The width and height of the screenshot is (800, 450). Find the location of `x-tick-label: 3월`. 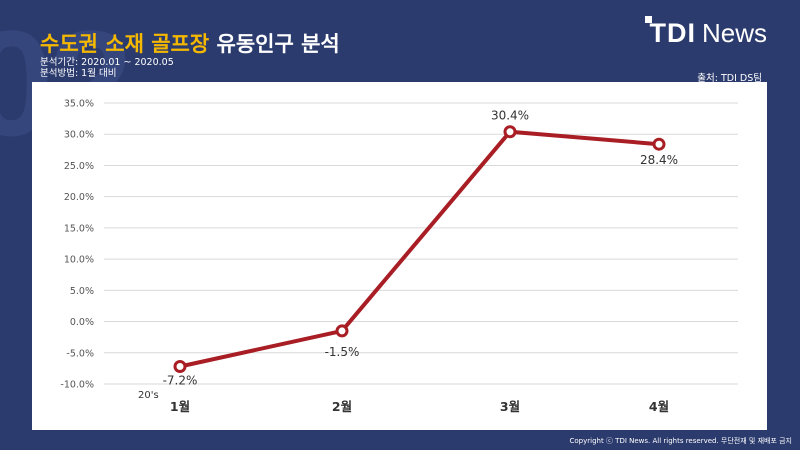

x-tick-label: 3월 is located at coordinates (510, 406).